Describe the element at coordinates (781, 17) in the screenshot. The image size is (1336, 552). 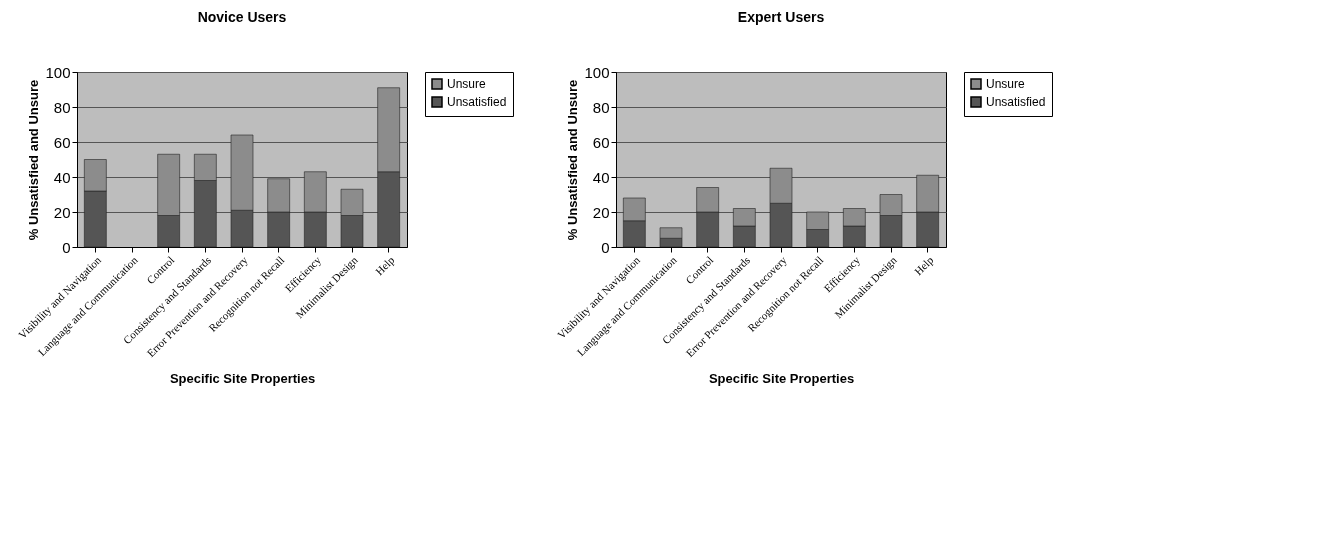
I see `chart-title: Expert Users` at that location.